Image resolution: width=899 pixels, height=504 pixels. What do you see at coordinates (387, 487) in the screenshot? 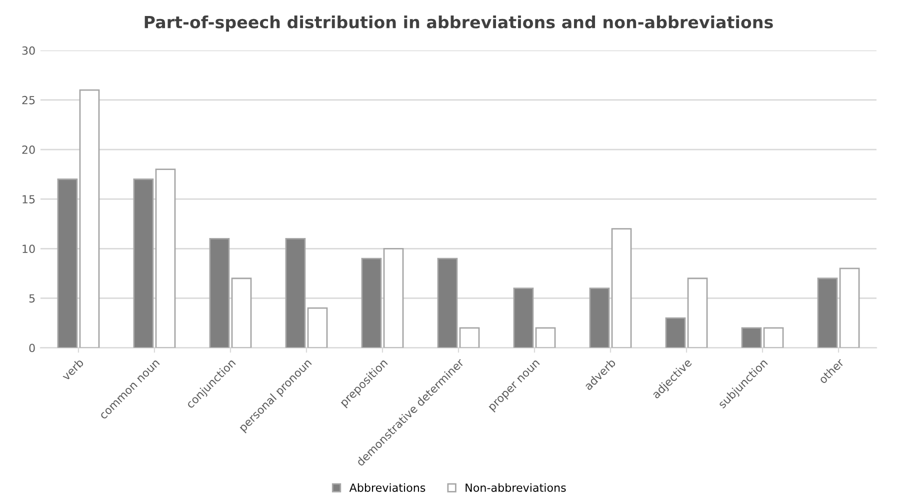
I see `legend-label: Abbreviations` at bounding box center [387, 487].